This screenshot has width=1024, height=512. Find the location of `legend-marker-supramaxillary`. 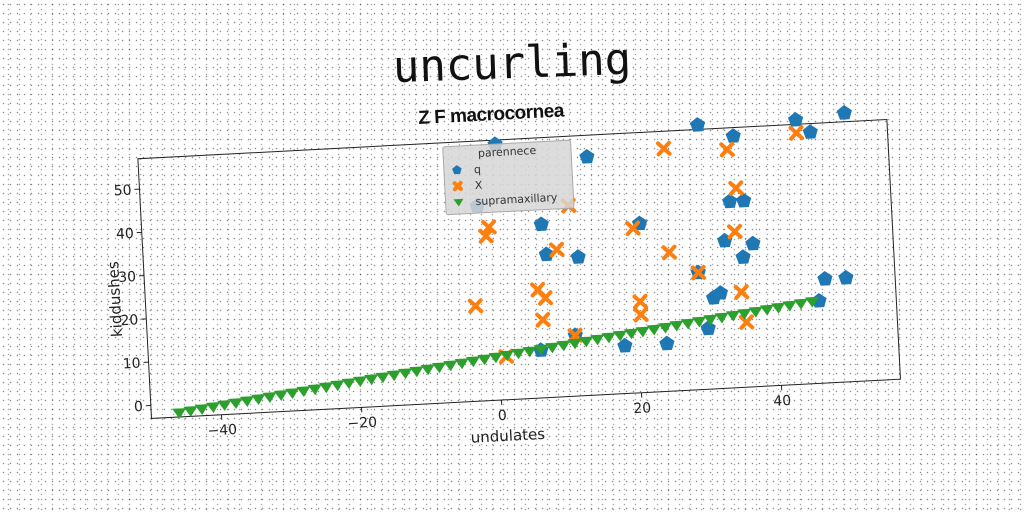

legend-marker-supramaxillary is located at coordinates (458, 202).